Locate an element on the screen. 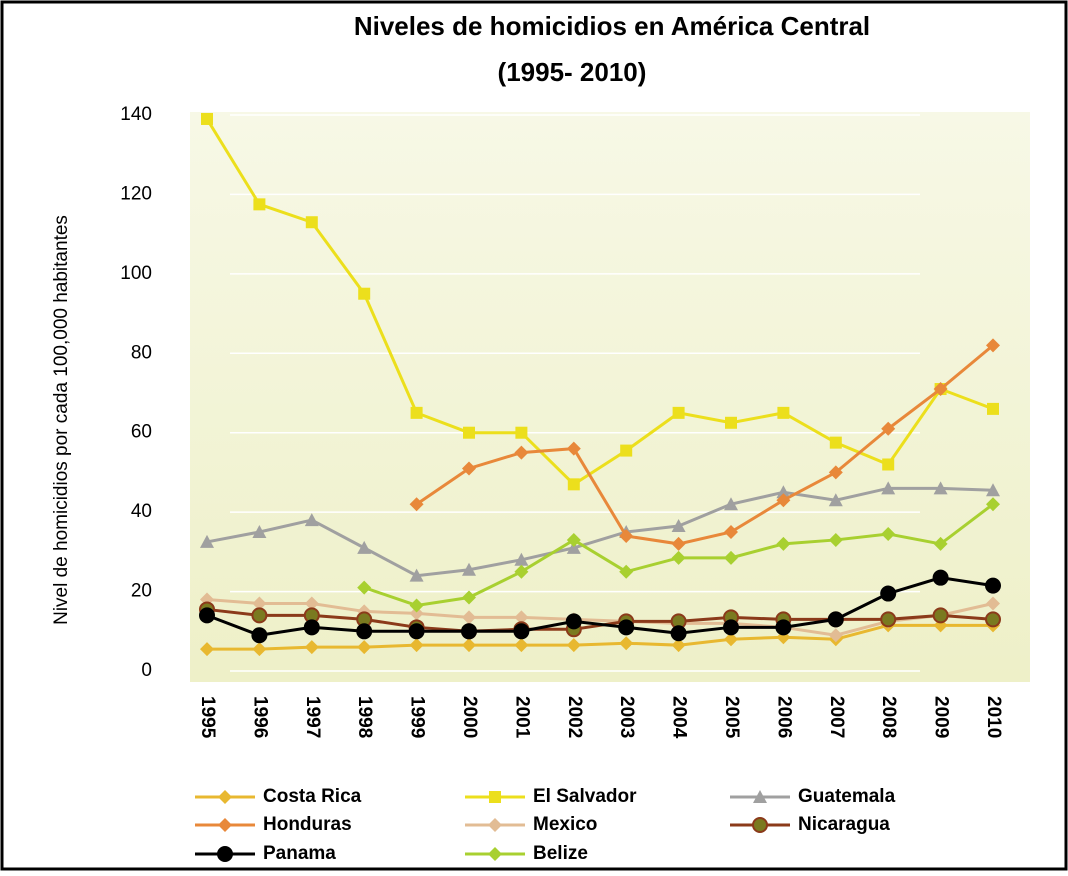 This screenshot has height=876, width=1068. y-tick-label: 0 is located at coordinates (146, 670).